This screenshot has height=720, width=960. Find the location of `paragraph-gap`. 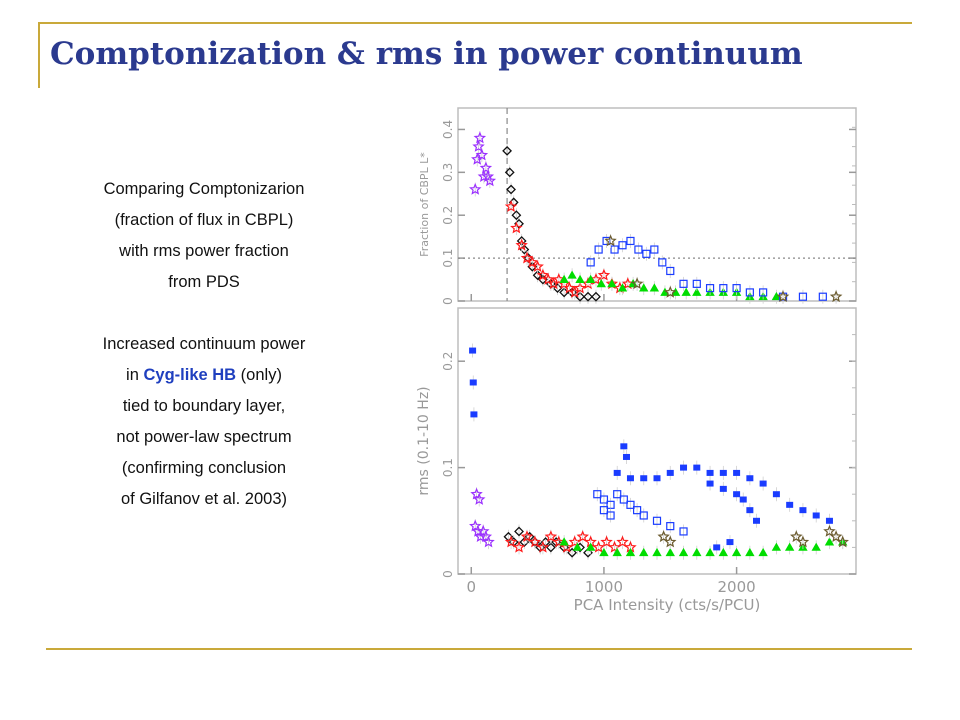

paragraph-gap is located at coordinates (204, 313).